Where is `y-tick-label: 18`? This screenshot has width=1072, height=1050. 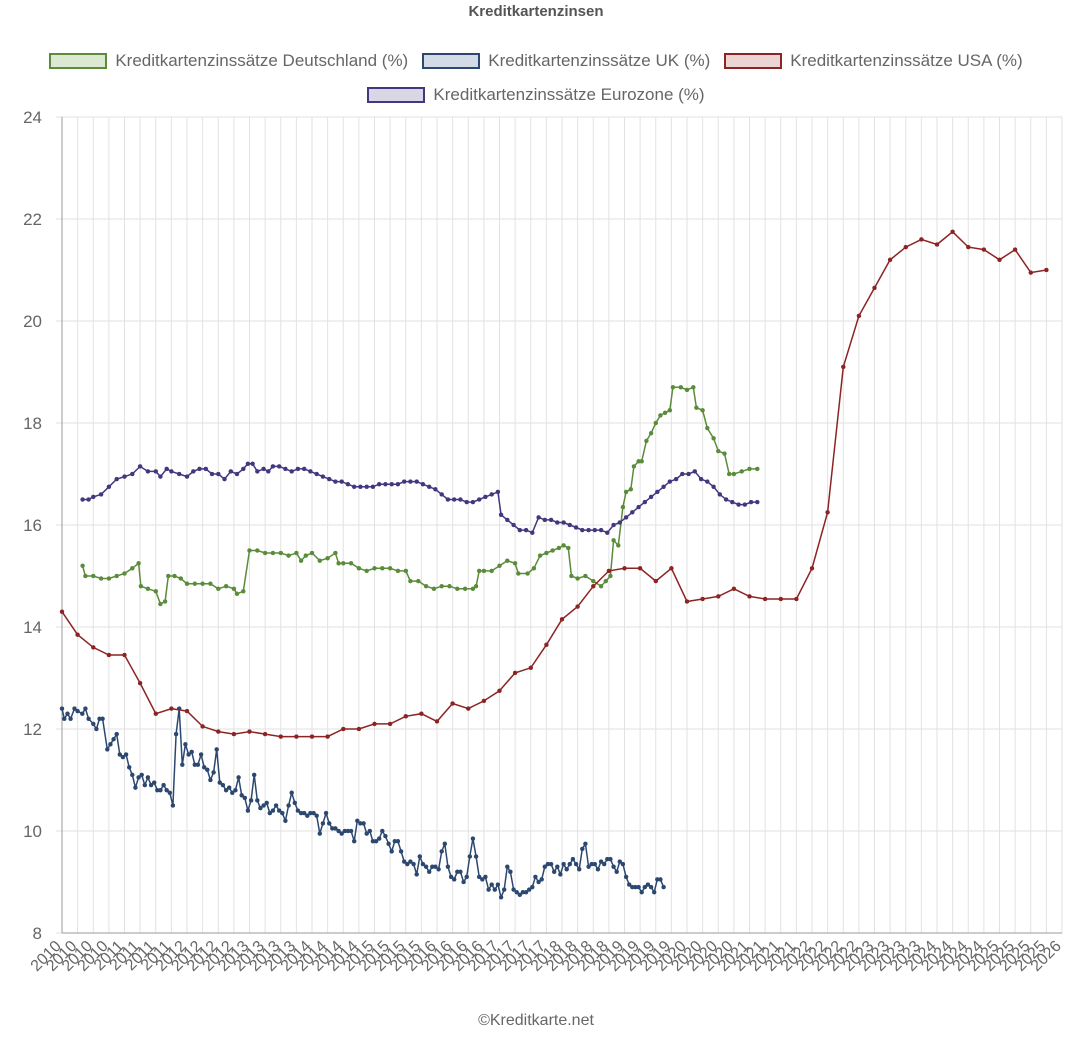 y-tick-label: 18 is located at coordinates (32, 423).